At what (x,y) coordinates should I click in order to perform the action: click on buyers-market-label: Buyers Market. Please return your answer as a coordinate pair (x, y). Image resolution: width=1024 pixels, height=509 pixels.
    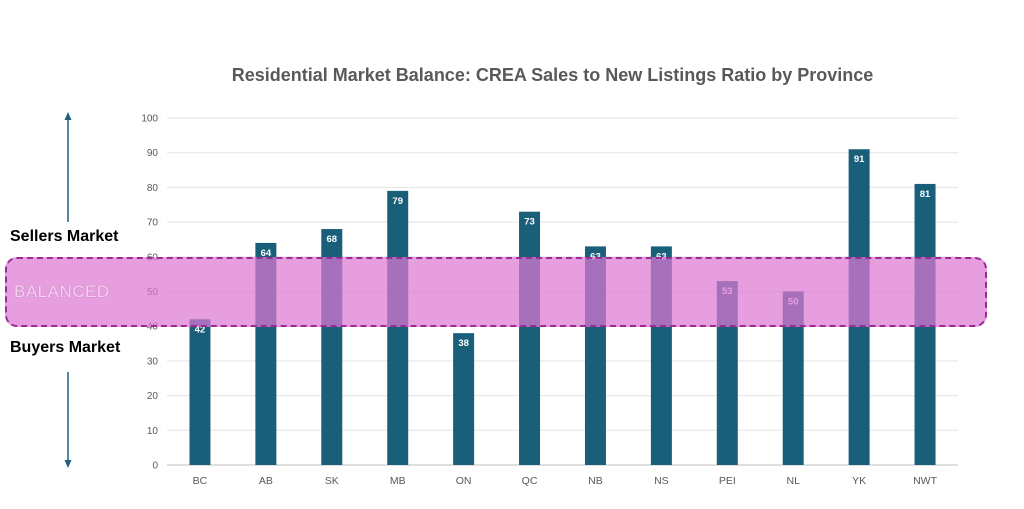
    Looking at the image, I should click on (65, 347).